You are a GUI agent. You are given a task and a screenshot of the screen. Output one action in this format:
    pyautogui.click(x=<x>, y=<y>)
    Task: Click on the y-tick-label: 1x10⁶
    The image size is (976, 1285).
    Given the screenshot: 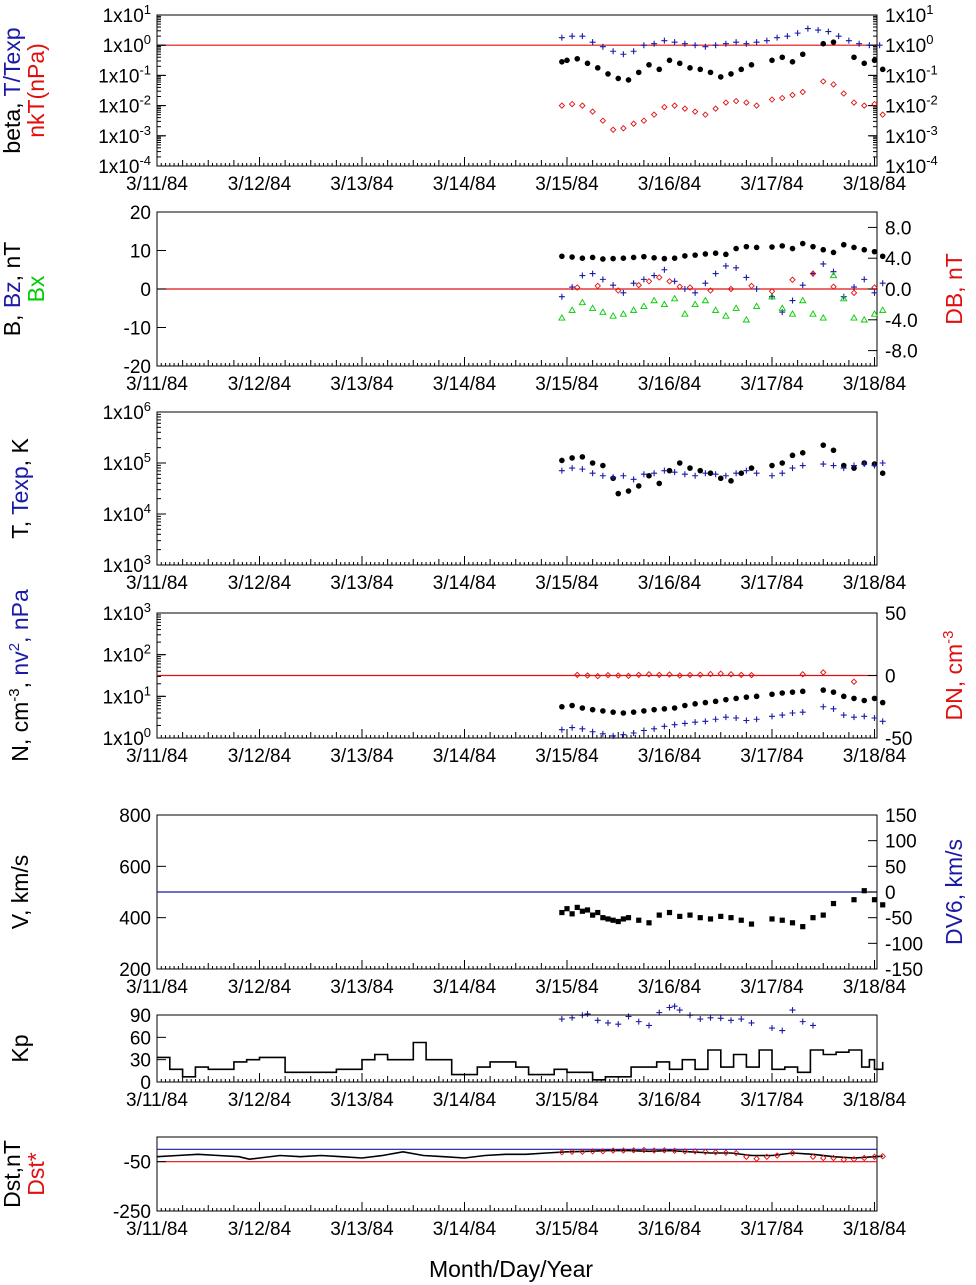 What is the action you would take?
    pyautogui.click(x=127, y=411)
    